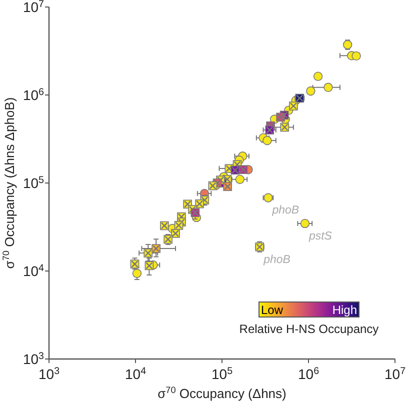 This screenshot has height=406, width=406. Describe the element at coordinates (320, 236) in the screenshot. I see `annotation: pstS` at that location.